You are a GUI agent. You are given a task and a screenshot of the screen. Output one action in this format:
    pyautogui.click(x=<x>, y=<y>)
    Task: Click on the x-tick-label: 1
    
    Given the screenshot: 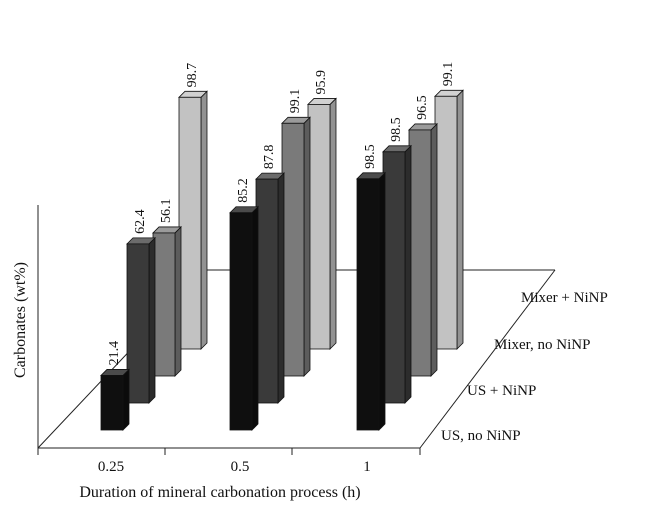 What is the action you would take?
    pyautogui.click(x=367, y=467)
    